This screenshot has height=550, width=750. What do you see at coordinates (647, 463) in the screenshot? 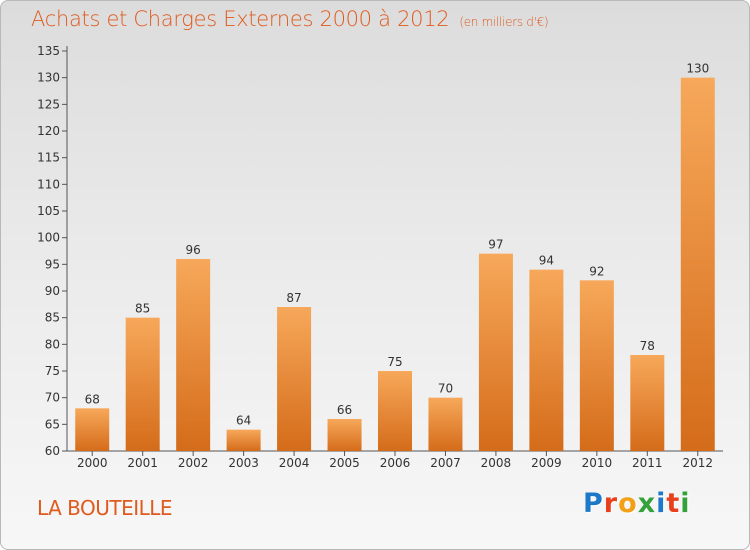
I see `x-tick-label: 2011` at bounding box center [647, 463].